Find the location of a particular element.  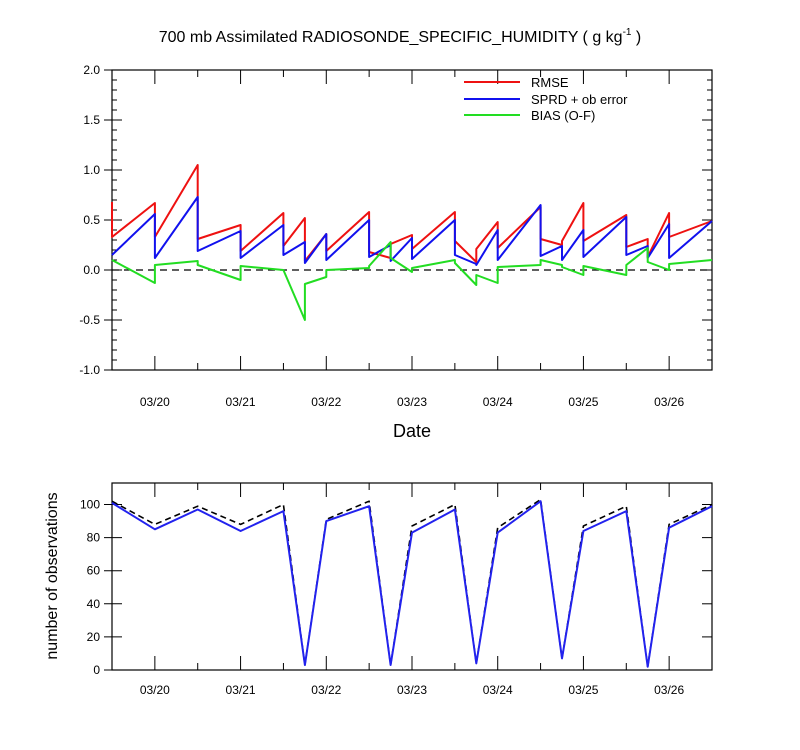

y-tick-label: 60 is located at coordinates (94, 571).